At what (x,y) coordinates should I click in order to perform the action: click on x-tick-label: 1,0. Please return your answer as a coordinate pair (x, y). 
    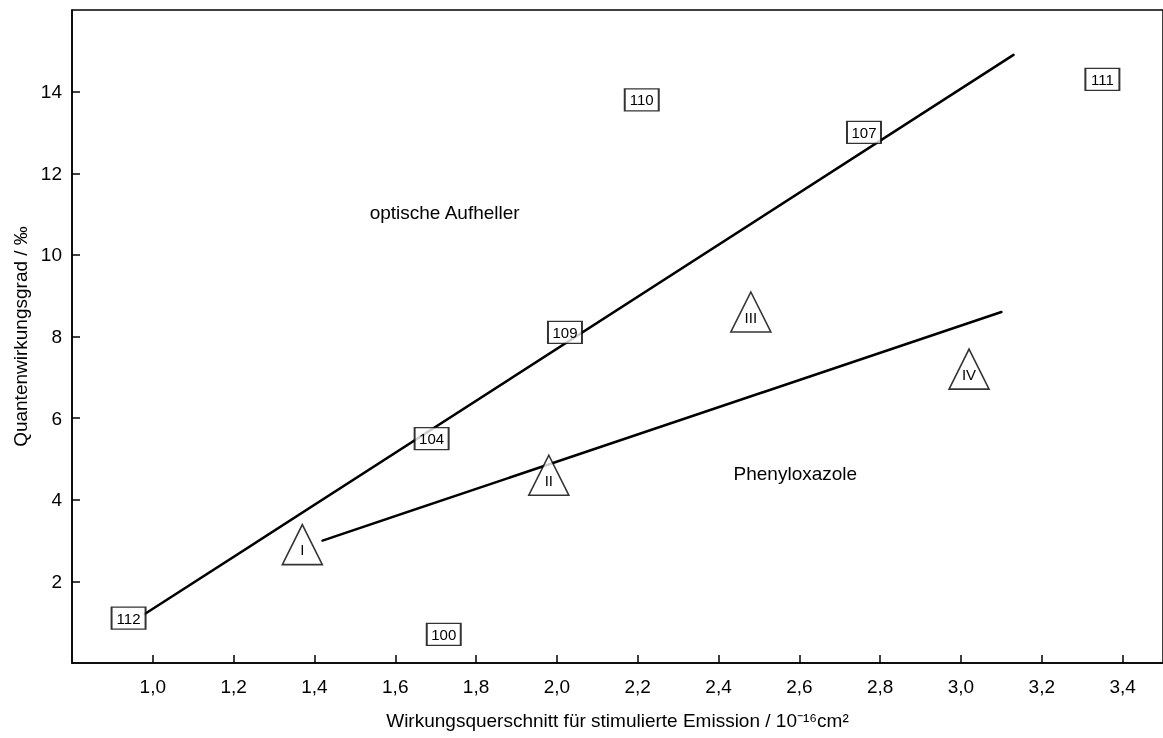
    Looking at the image, I should click on (153, 686).